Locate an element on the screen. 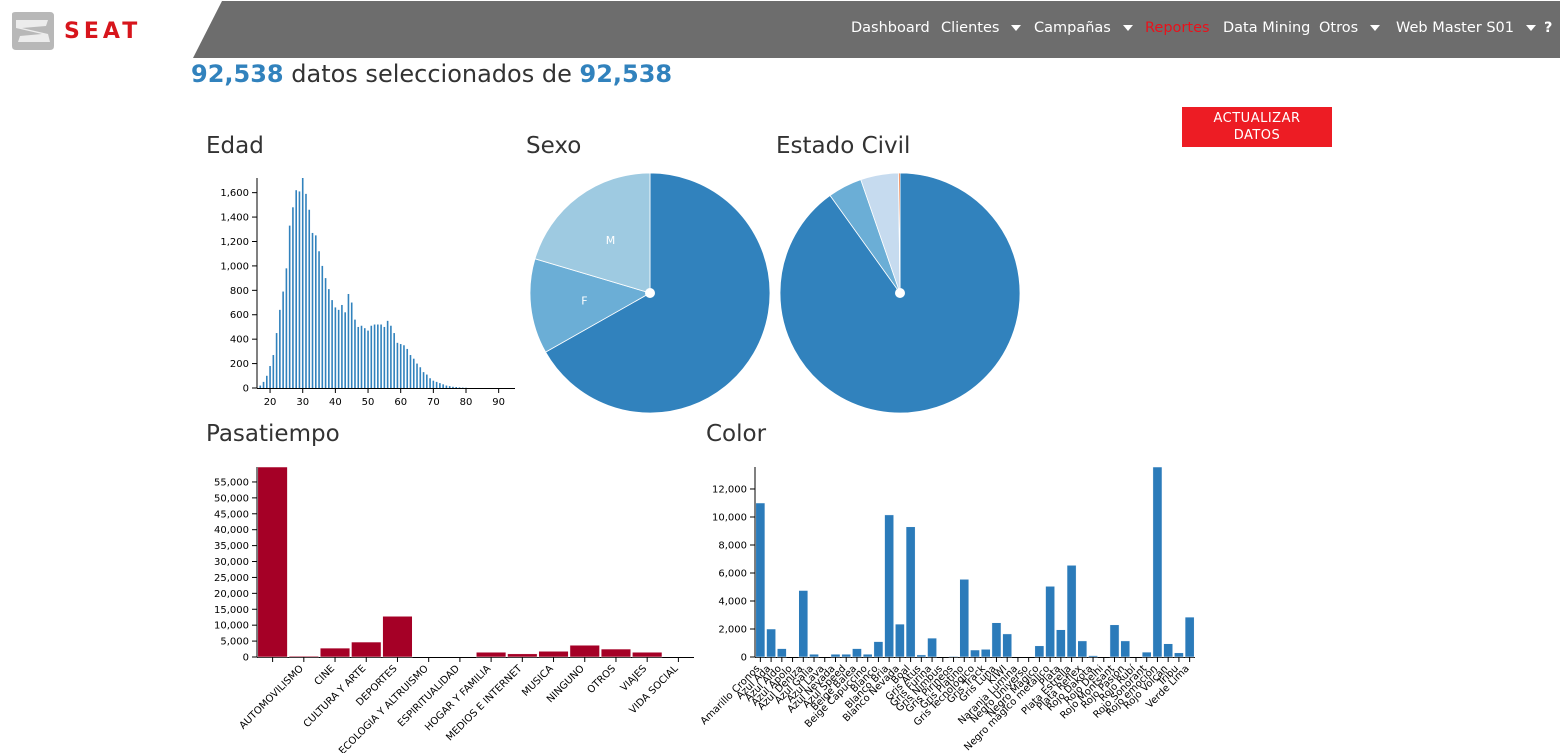 This screenshot has height=753, width=1560. y-tick-label: 2,000 is located at coordinates (732, 629).